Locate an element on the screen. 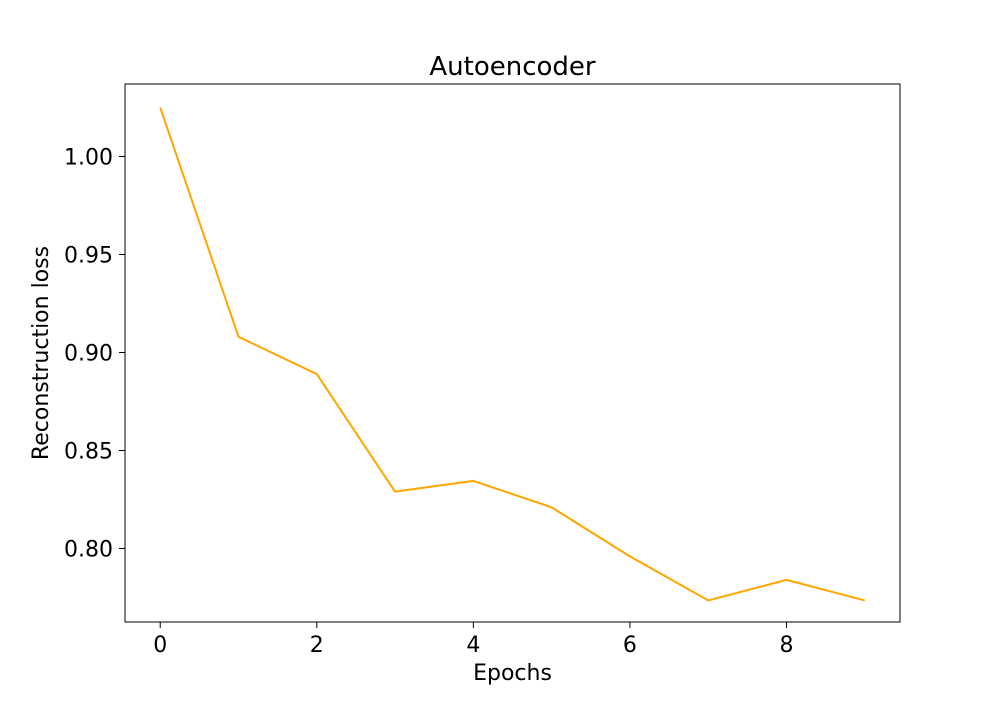 This screenshot has width=1000, height=704. y-axis-label: Reconstruction loss is located at coordinates (41, 353).